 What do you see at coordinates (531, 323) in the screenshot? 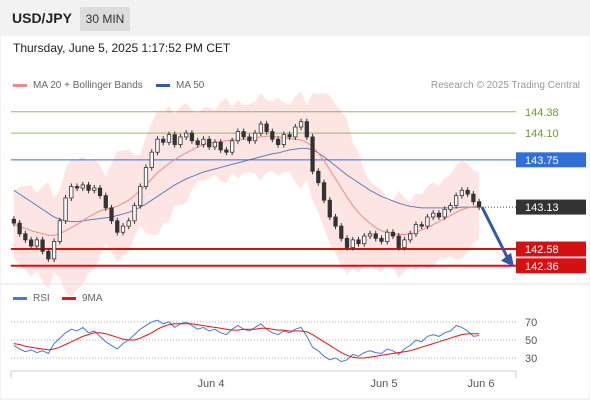
I see `rsi-tick-label: 70` at bounding box center [531, 323].